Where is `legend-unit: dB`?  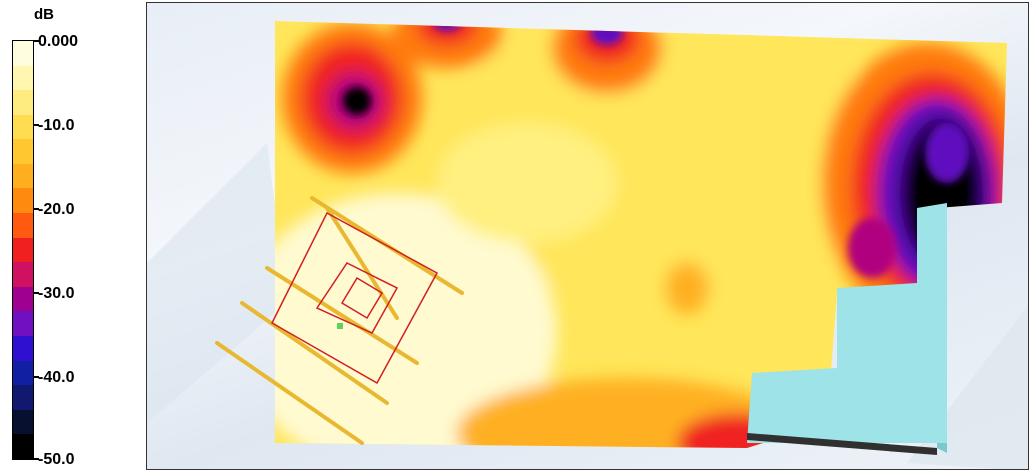
legend-unit: dB is located at coordinates (44, 14).